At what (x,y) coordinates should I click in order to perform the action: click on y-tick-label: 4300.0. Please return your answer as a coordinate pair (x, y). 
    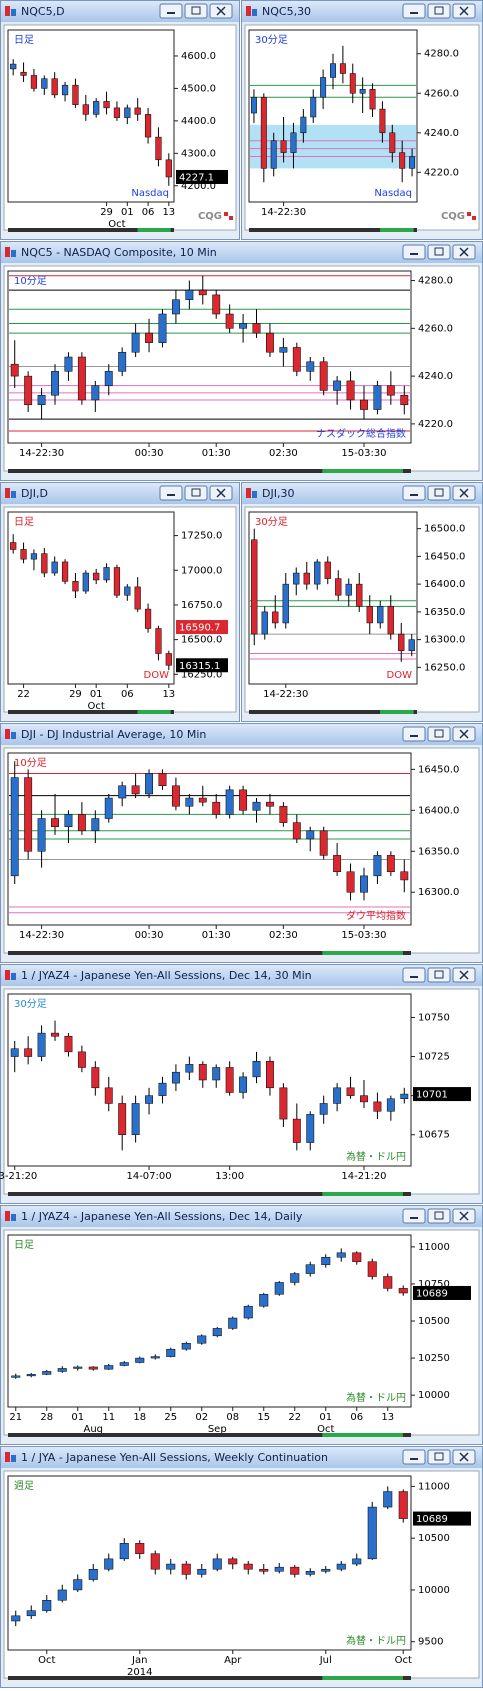
    Looking at the image, I should click on (198, 153).